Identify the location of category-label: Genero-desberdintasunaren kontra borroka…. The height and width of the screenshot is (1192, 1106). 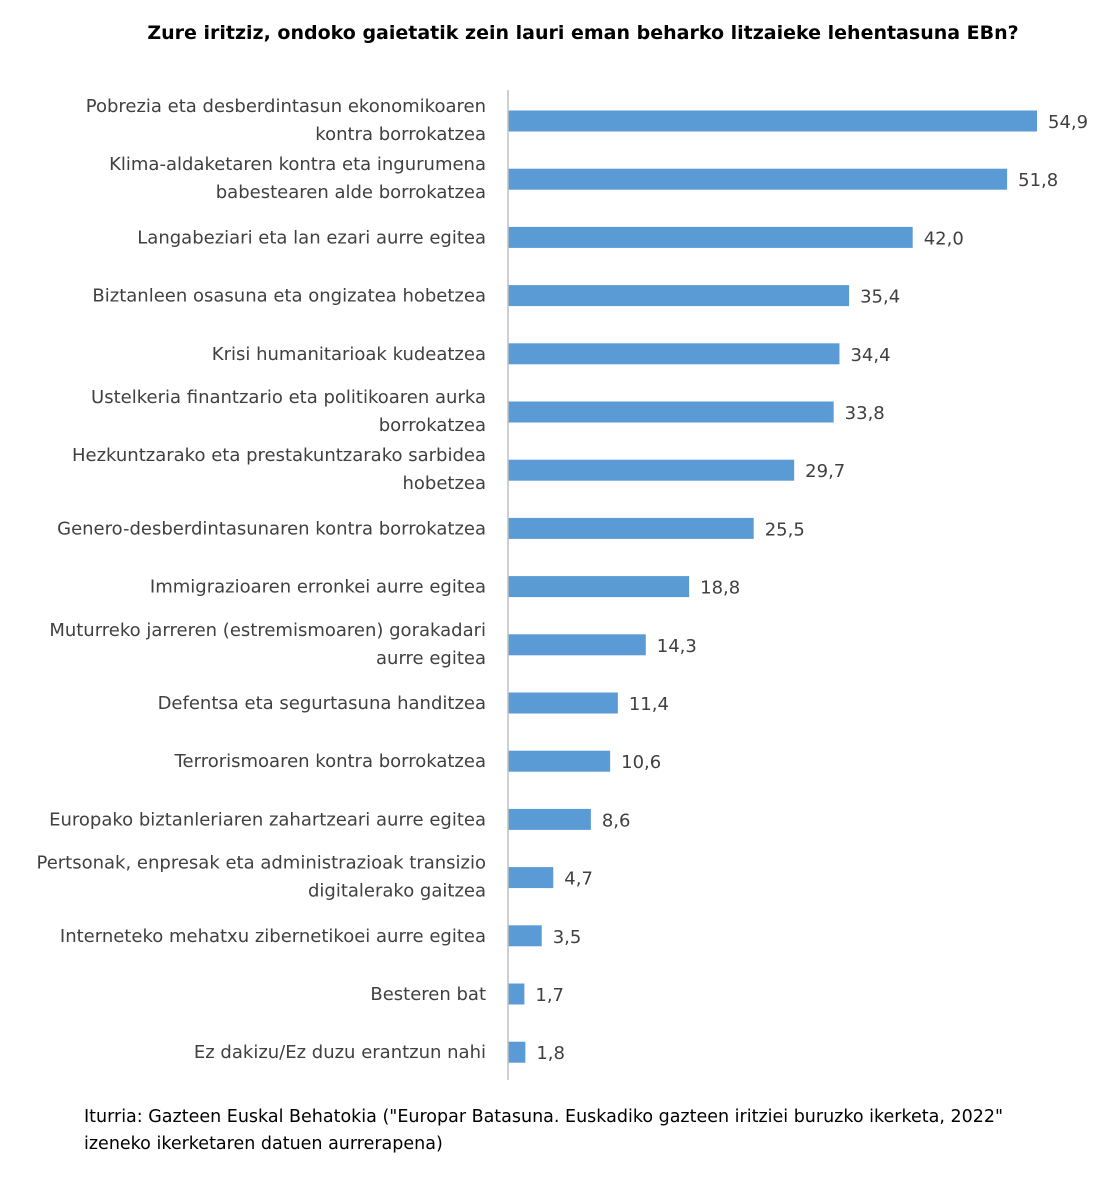
(271, 528).